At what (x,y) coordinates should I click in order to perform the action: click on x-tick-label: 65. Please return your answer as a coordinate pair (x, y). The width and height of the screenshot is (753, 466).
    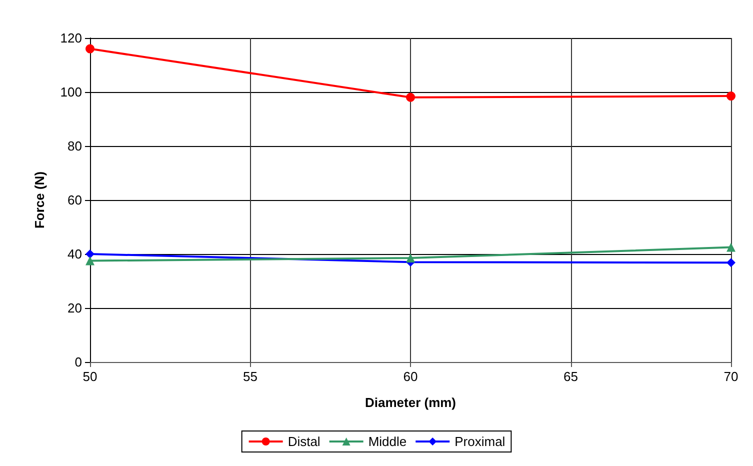
    Looking at the image, I should click on (571, 376).